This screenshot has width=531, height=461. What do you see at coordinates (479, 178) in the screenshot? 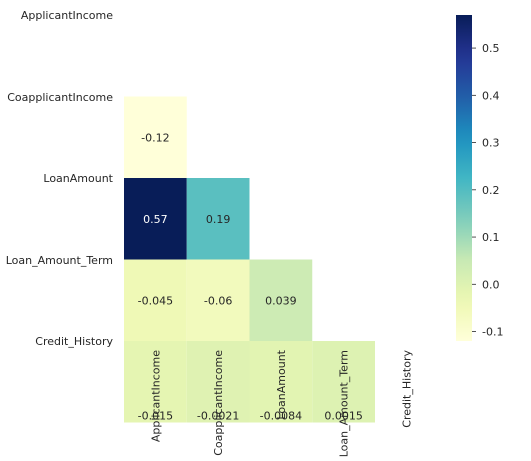
I see `colorbar: -0.1 0.0 0.1 0.2 0.3 0.4 0.5` at bounding box center [479, 178].